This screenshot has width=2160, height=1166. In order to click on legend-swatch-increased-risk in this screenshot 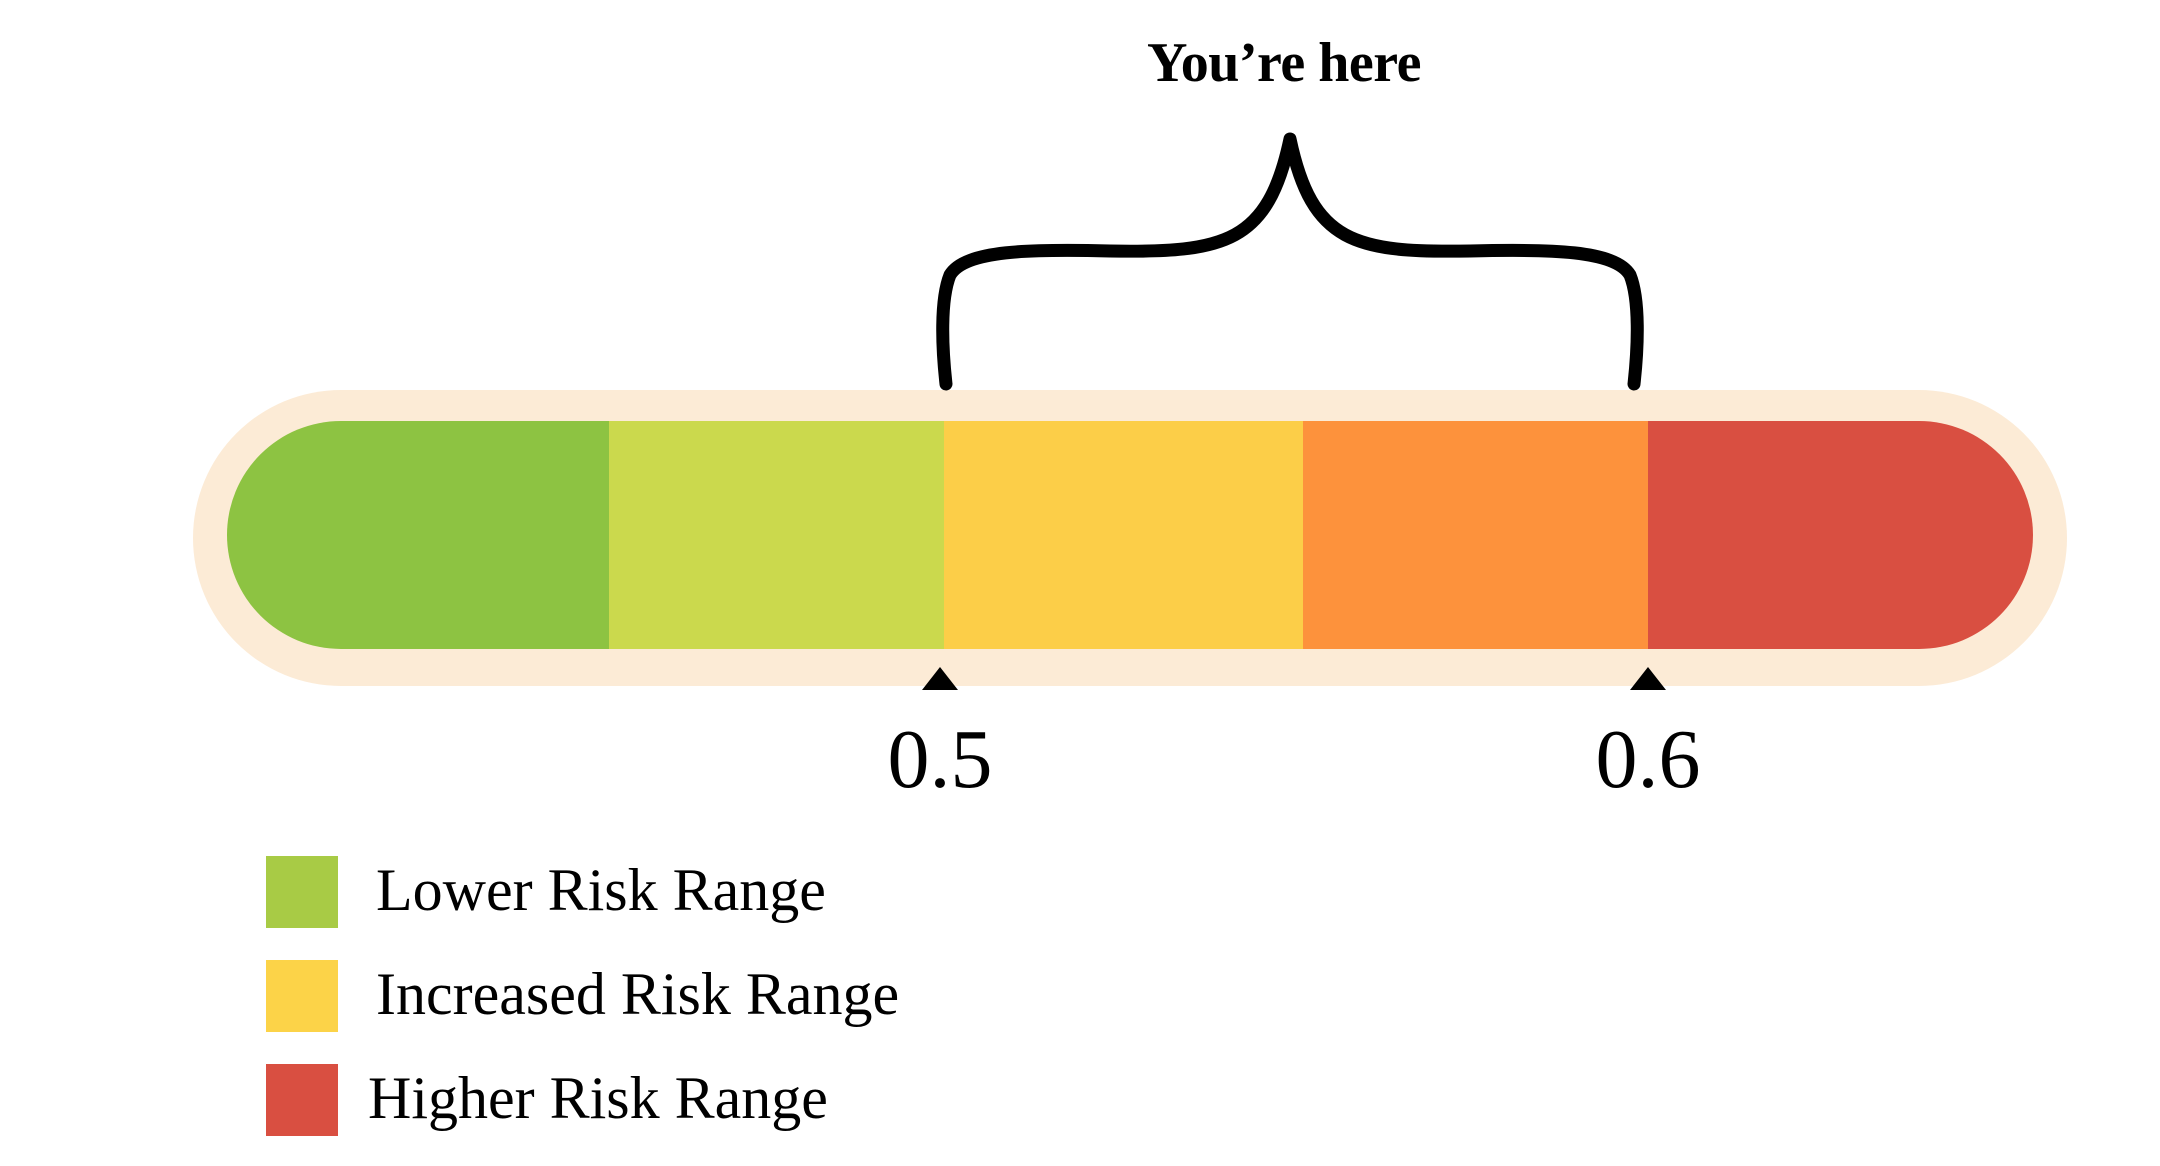, I will do `click(302, 996)`.